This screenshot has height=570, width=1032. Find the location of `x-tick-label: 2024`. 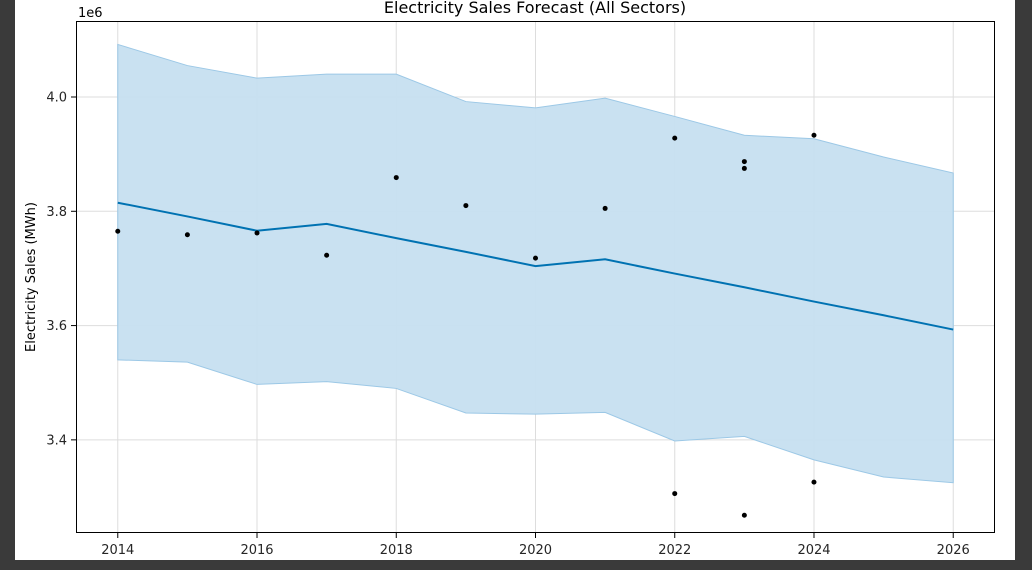

x-tick-label: 2024 is located at coordinates (813, 550).